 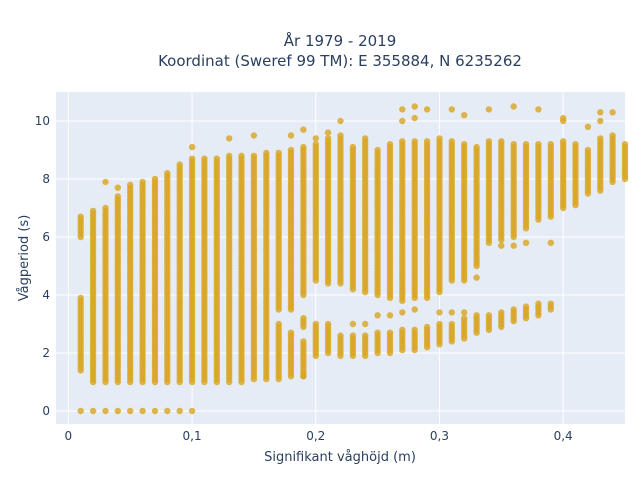 I want to click on x-tick-label: 0,4, so click(x=563, y=436).